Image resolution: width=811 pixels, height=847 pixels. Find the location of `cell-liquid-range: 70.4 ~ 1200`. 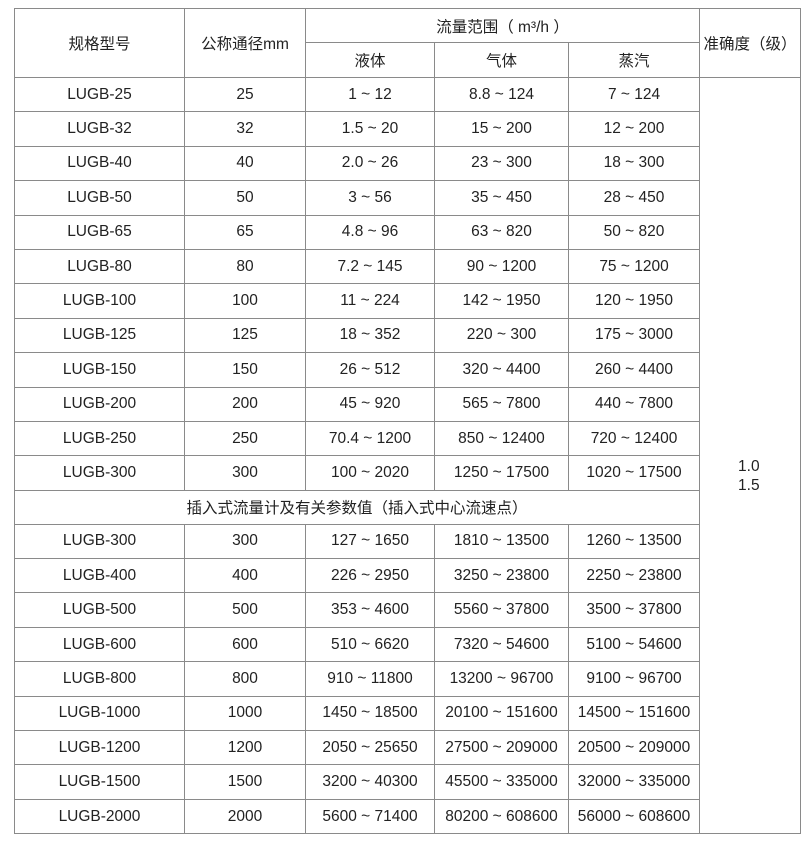

cell-liquid-range: 70.4 ~ 1200 is located at coordinates (370, 438).